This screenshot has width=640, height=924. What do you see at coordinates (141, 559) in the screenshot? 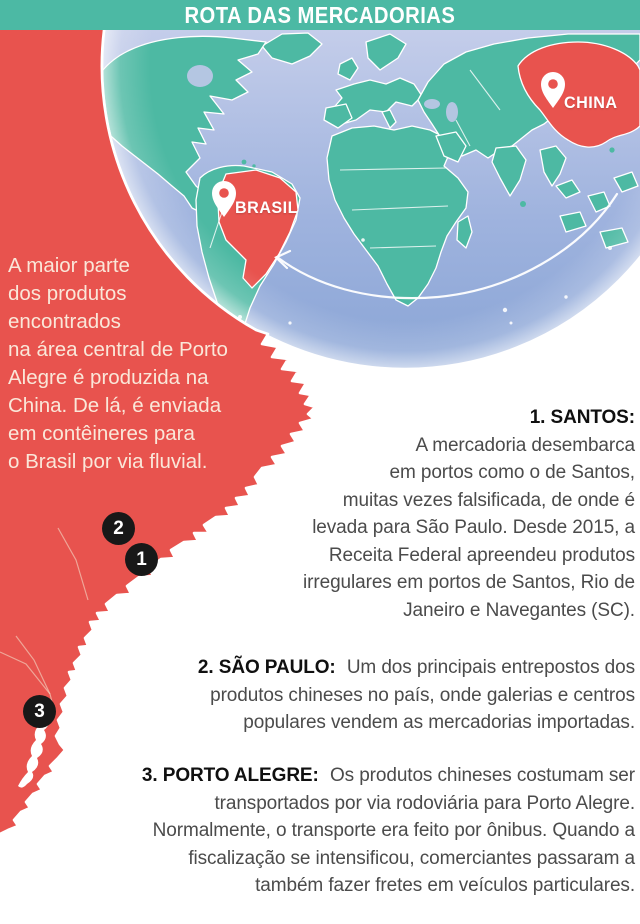
I see `marker-santos: 1` at bounding box center [141, 559].